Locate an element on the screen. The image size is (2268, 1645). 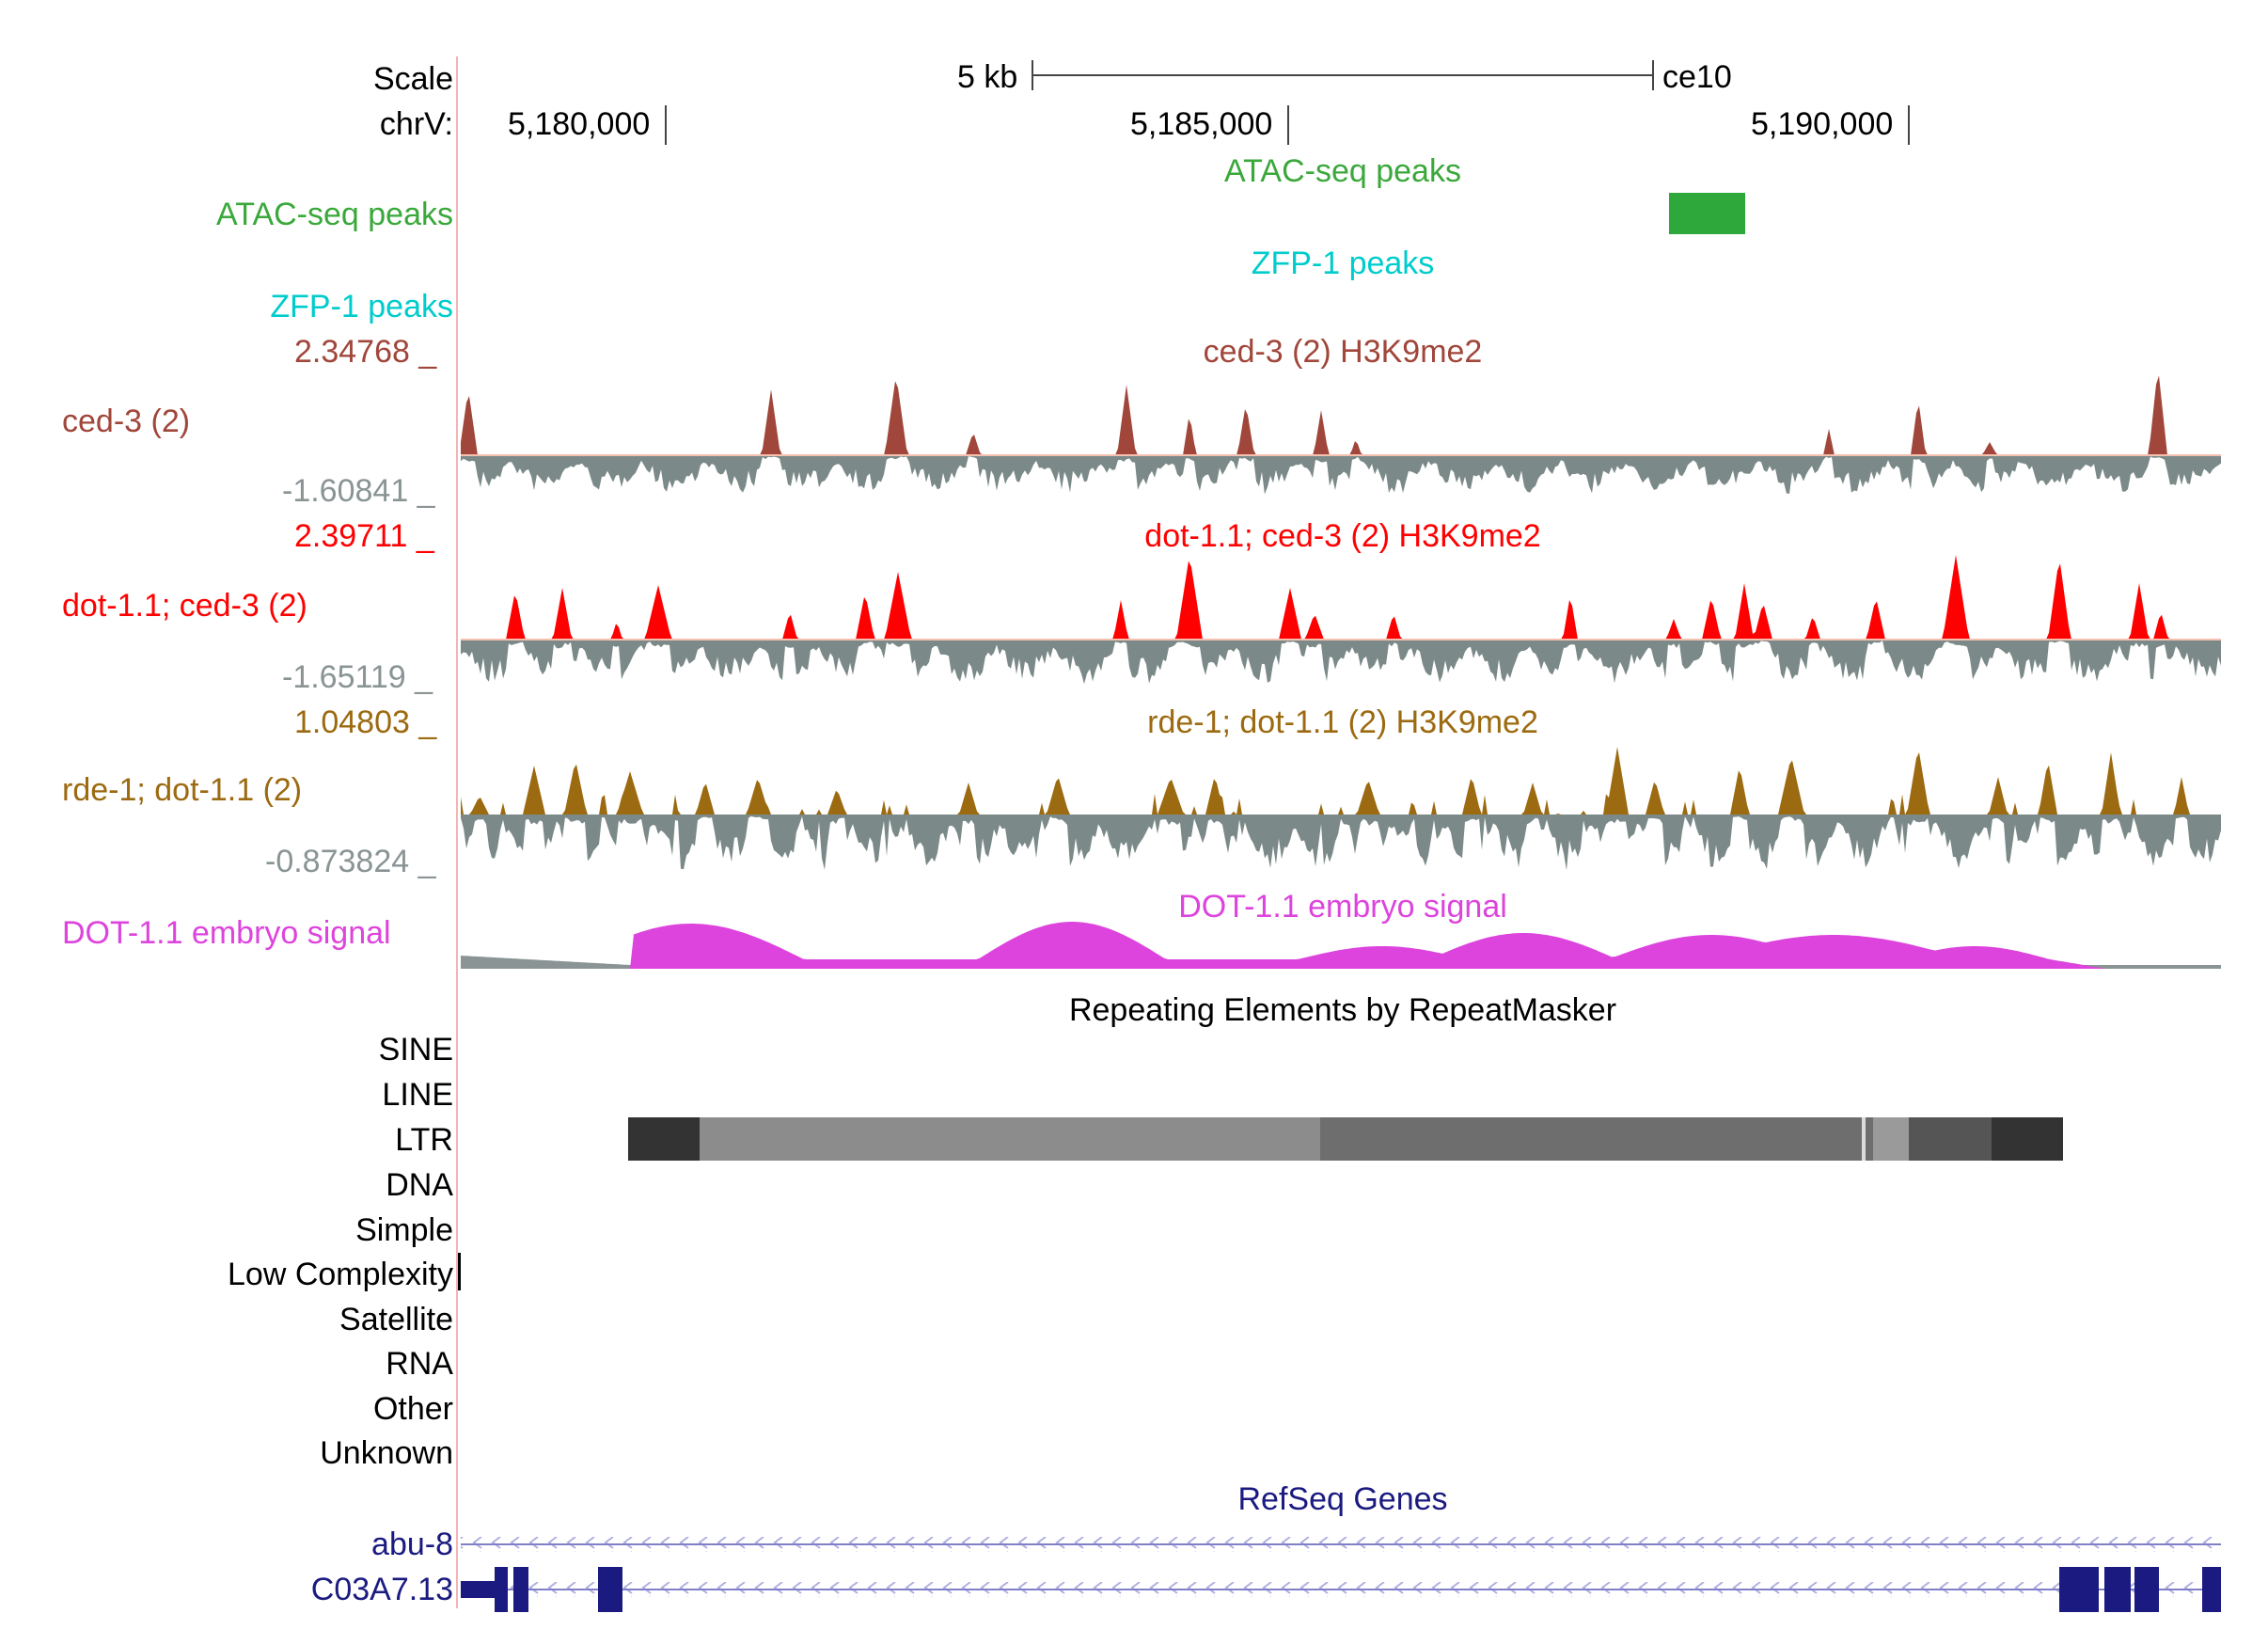
dot11-ced3-track-label: dot-1.1; ced-3 (2) is located at coordinates (185, 606).